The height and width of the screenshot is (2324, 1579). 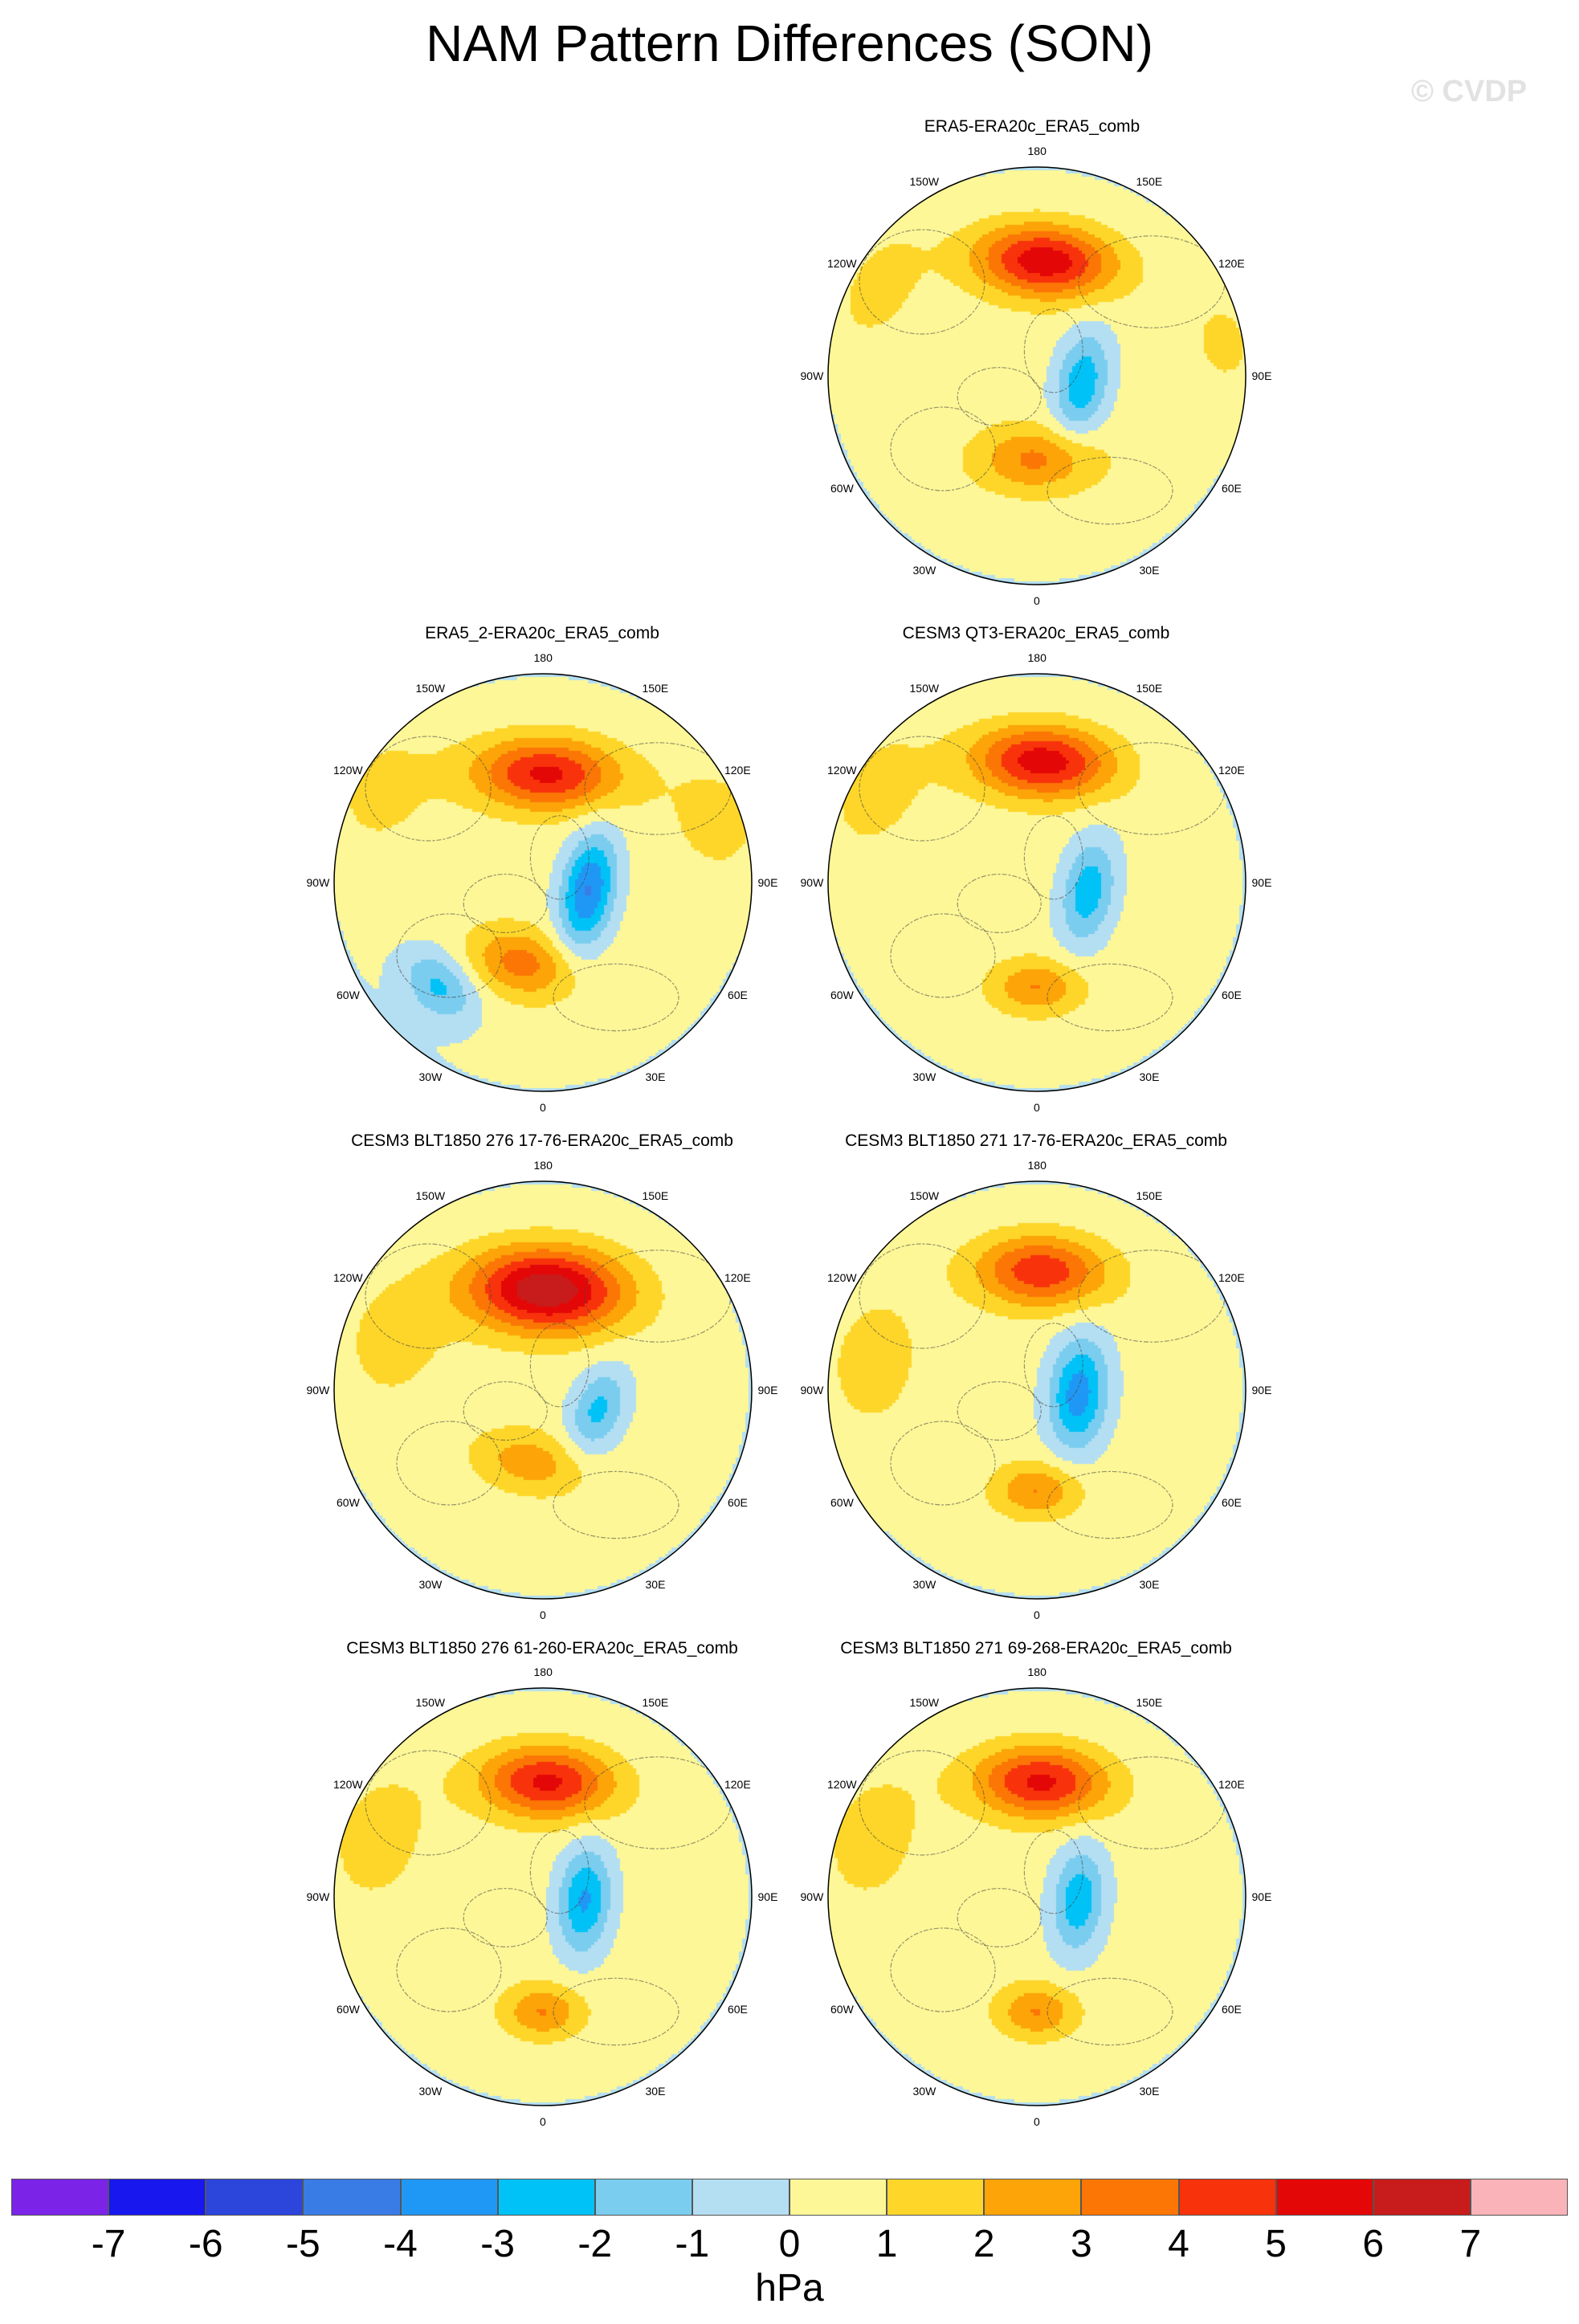 I want to click on panel-title-2: ERA5_2-ERA20c_ERA5_comb, so click(x=542, y=633).